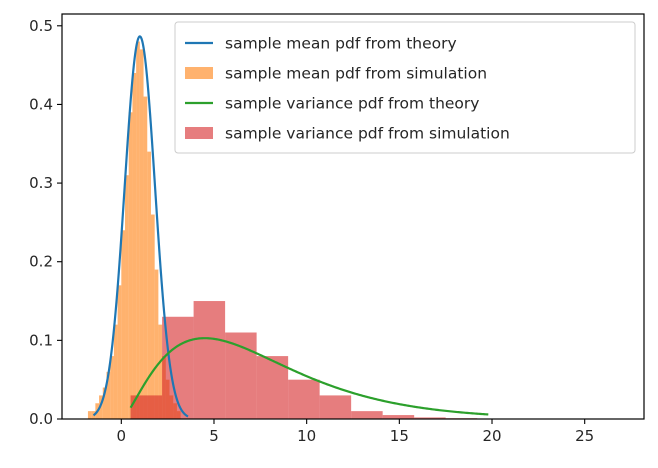 Image resolution: width=658 pixels, height=468 pixels. Describe the element at coordinates (122, 436) in the screenshot. I see `x-tick-label: 0` at that location.